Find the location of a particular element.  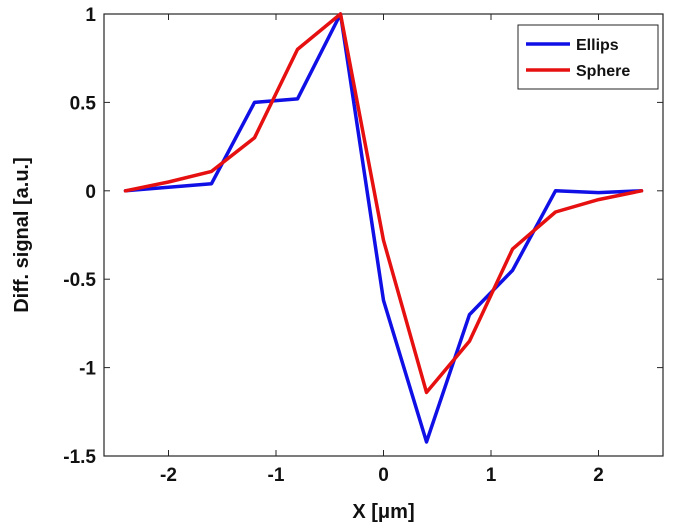

y-tick-label: -0.5 is located at coordinates (79, 280).